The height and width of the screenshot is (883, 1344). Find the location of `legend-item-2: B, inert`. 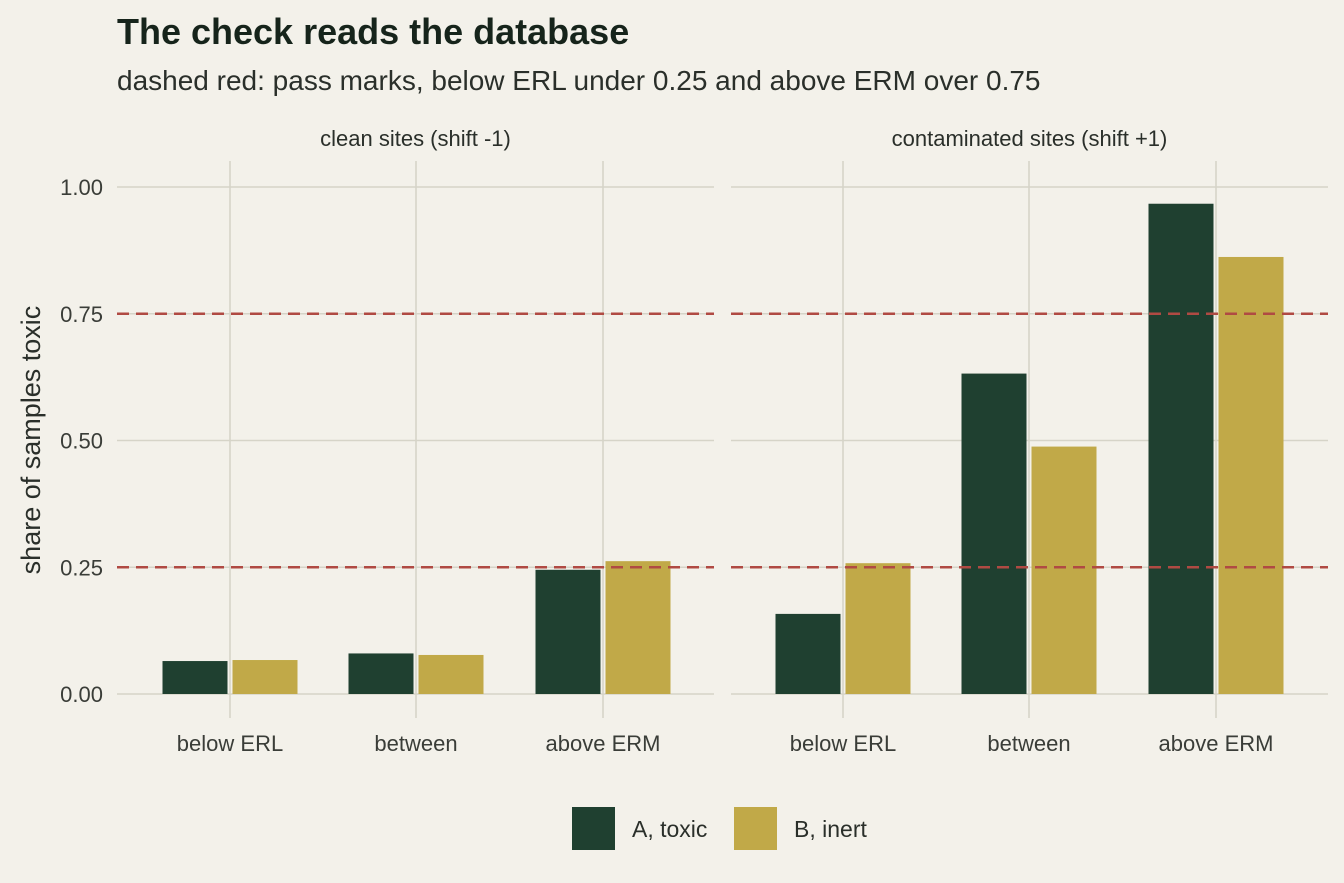

legend-item-2: B, inert is located at coordinates (800, 828).